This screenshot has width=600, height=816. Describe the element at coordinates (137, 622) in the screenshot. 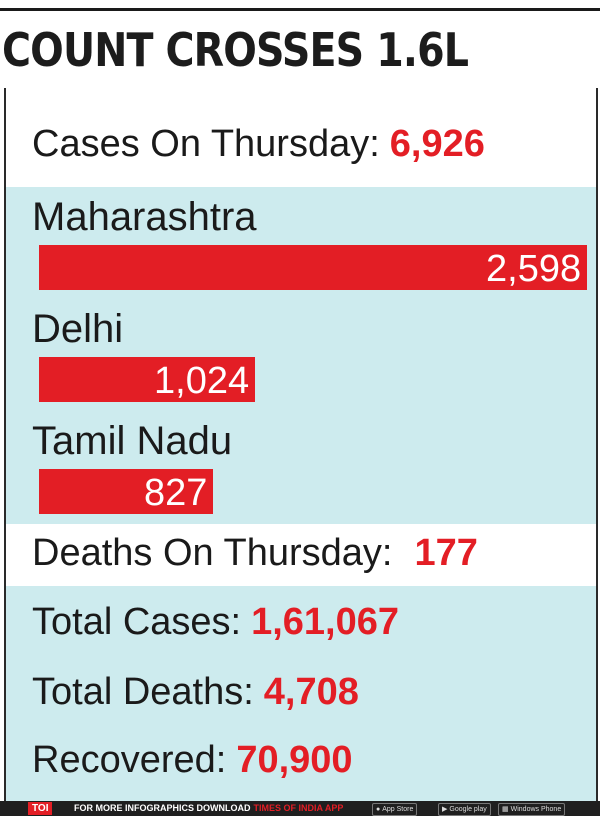

I see `total-cases-label: Total Cases:` at that location.